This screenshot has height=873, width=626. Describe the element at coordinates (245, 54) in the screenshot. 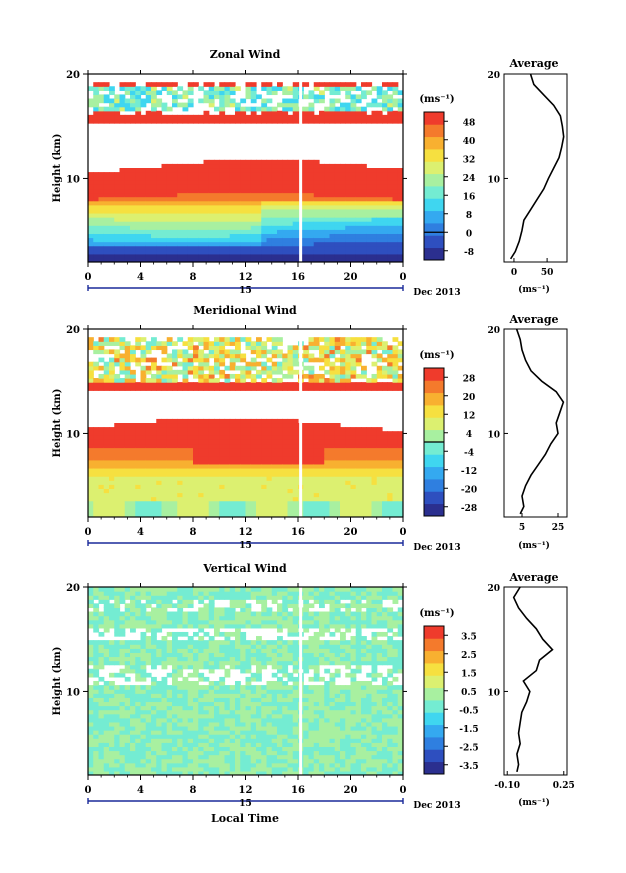

I see `zonal-title: Zonal Wind` at that location.